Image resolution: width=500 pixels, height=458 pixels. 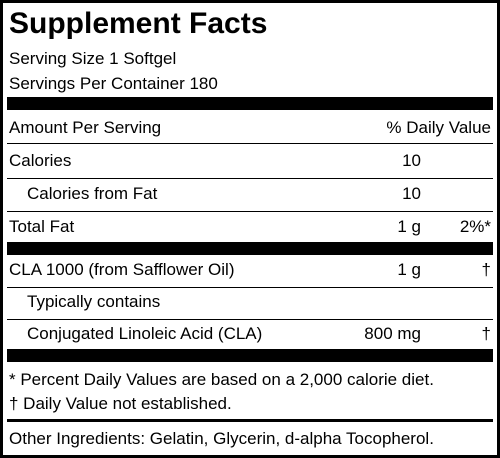 I want to click on row-label: Total Fat, so click(x=42, y=226).